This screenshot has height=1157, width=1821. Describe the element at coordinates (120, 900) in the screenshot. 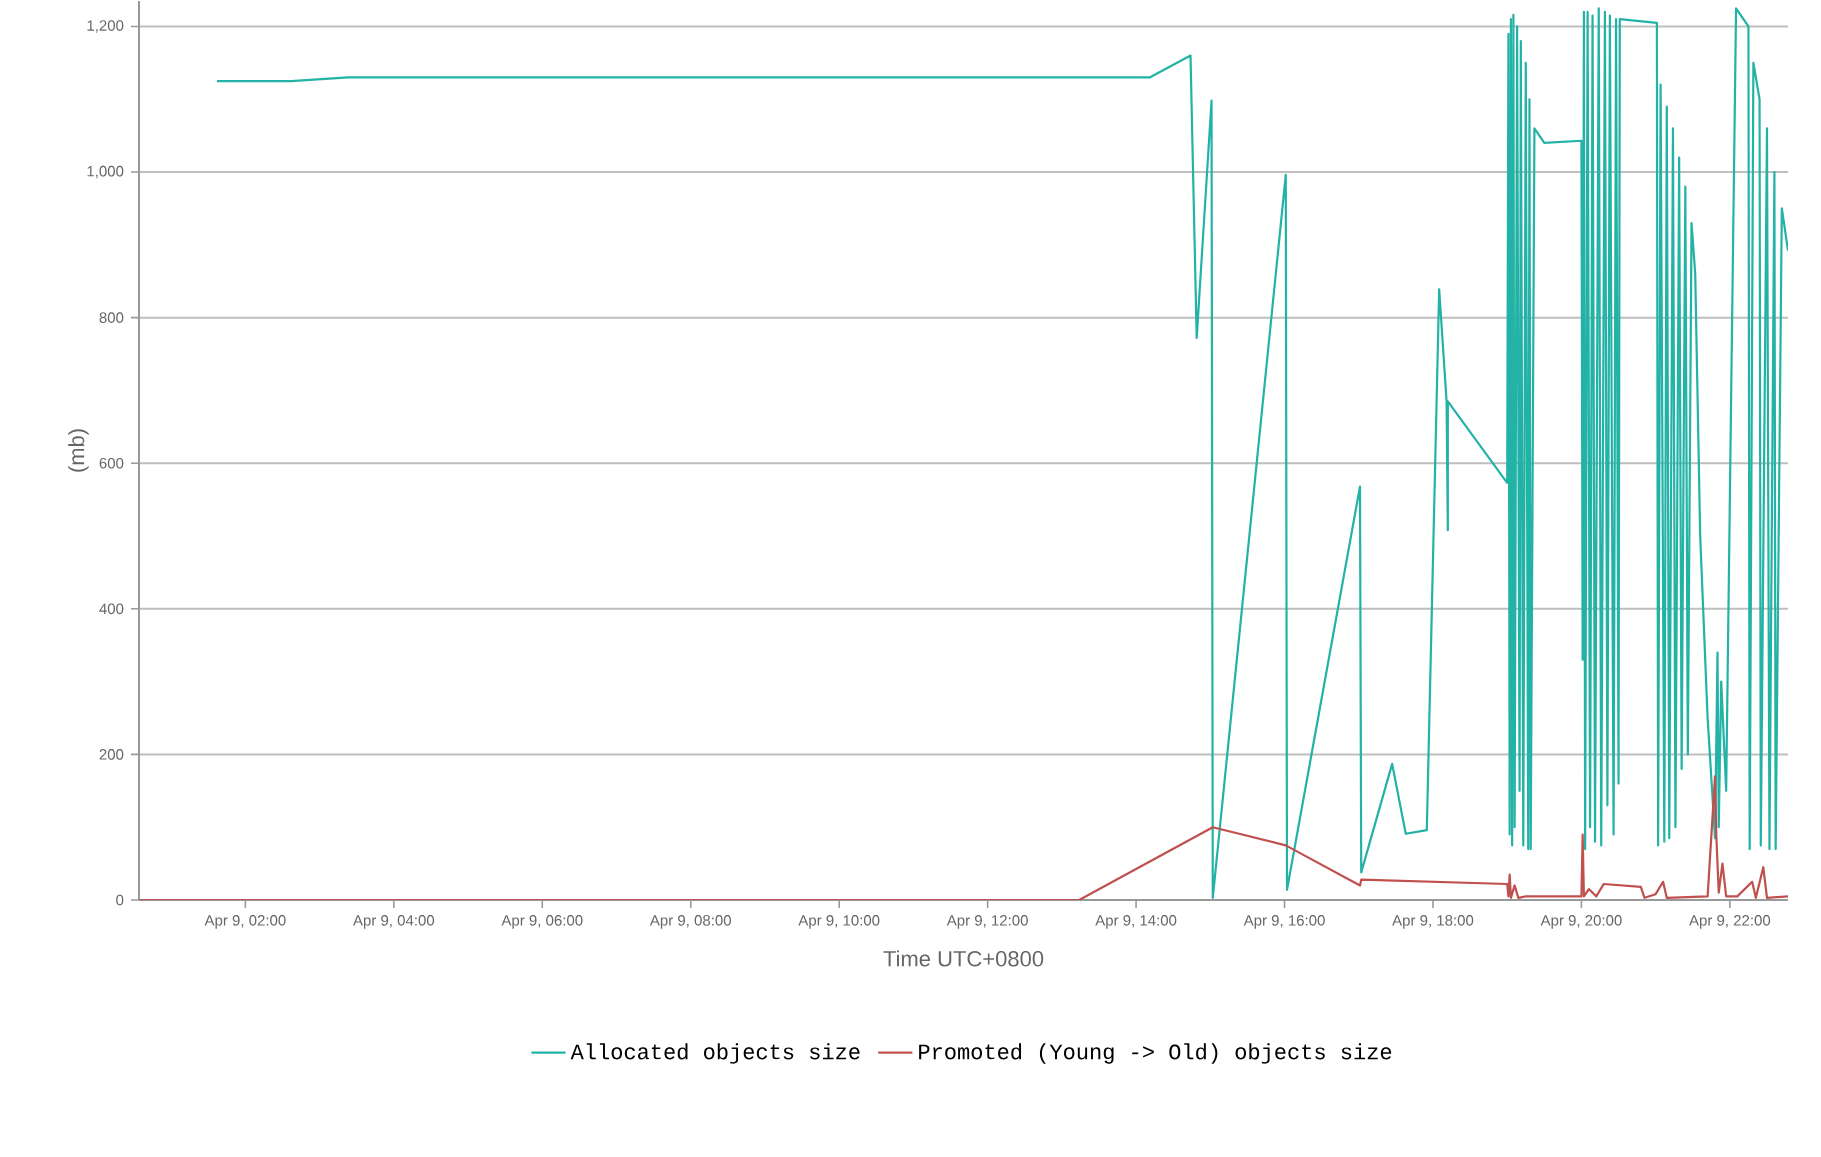

I see `y-tick-label: 0` at that location.